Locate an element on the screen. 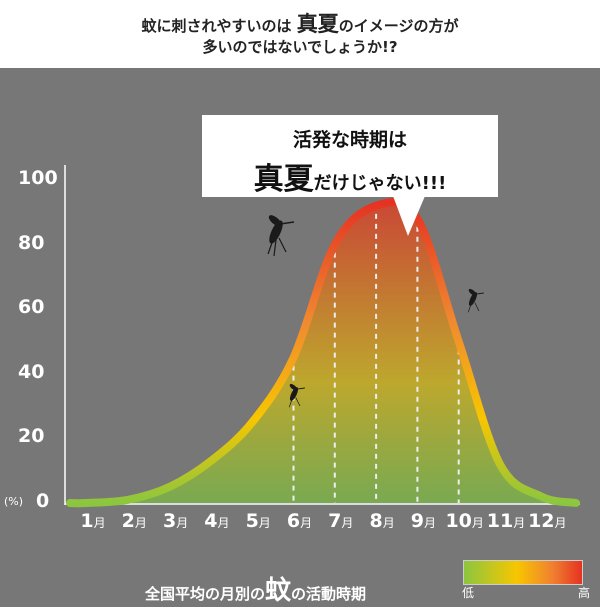 The width and height of the screenshot is (600, 607). x-tick-label: 8月 is located at coordinates (382, 521).